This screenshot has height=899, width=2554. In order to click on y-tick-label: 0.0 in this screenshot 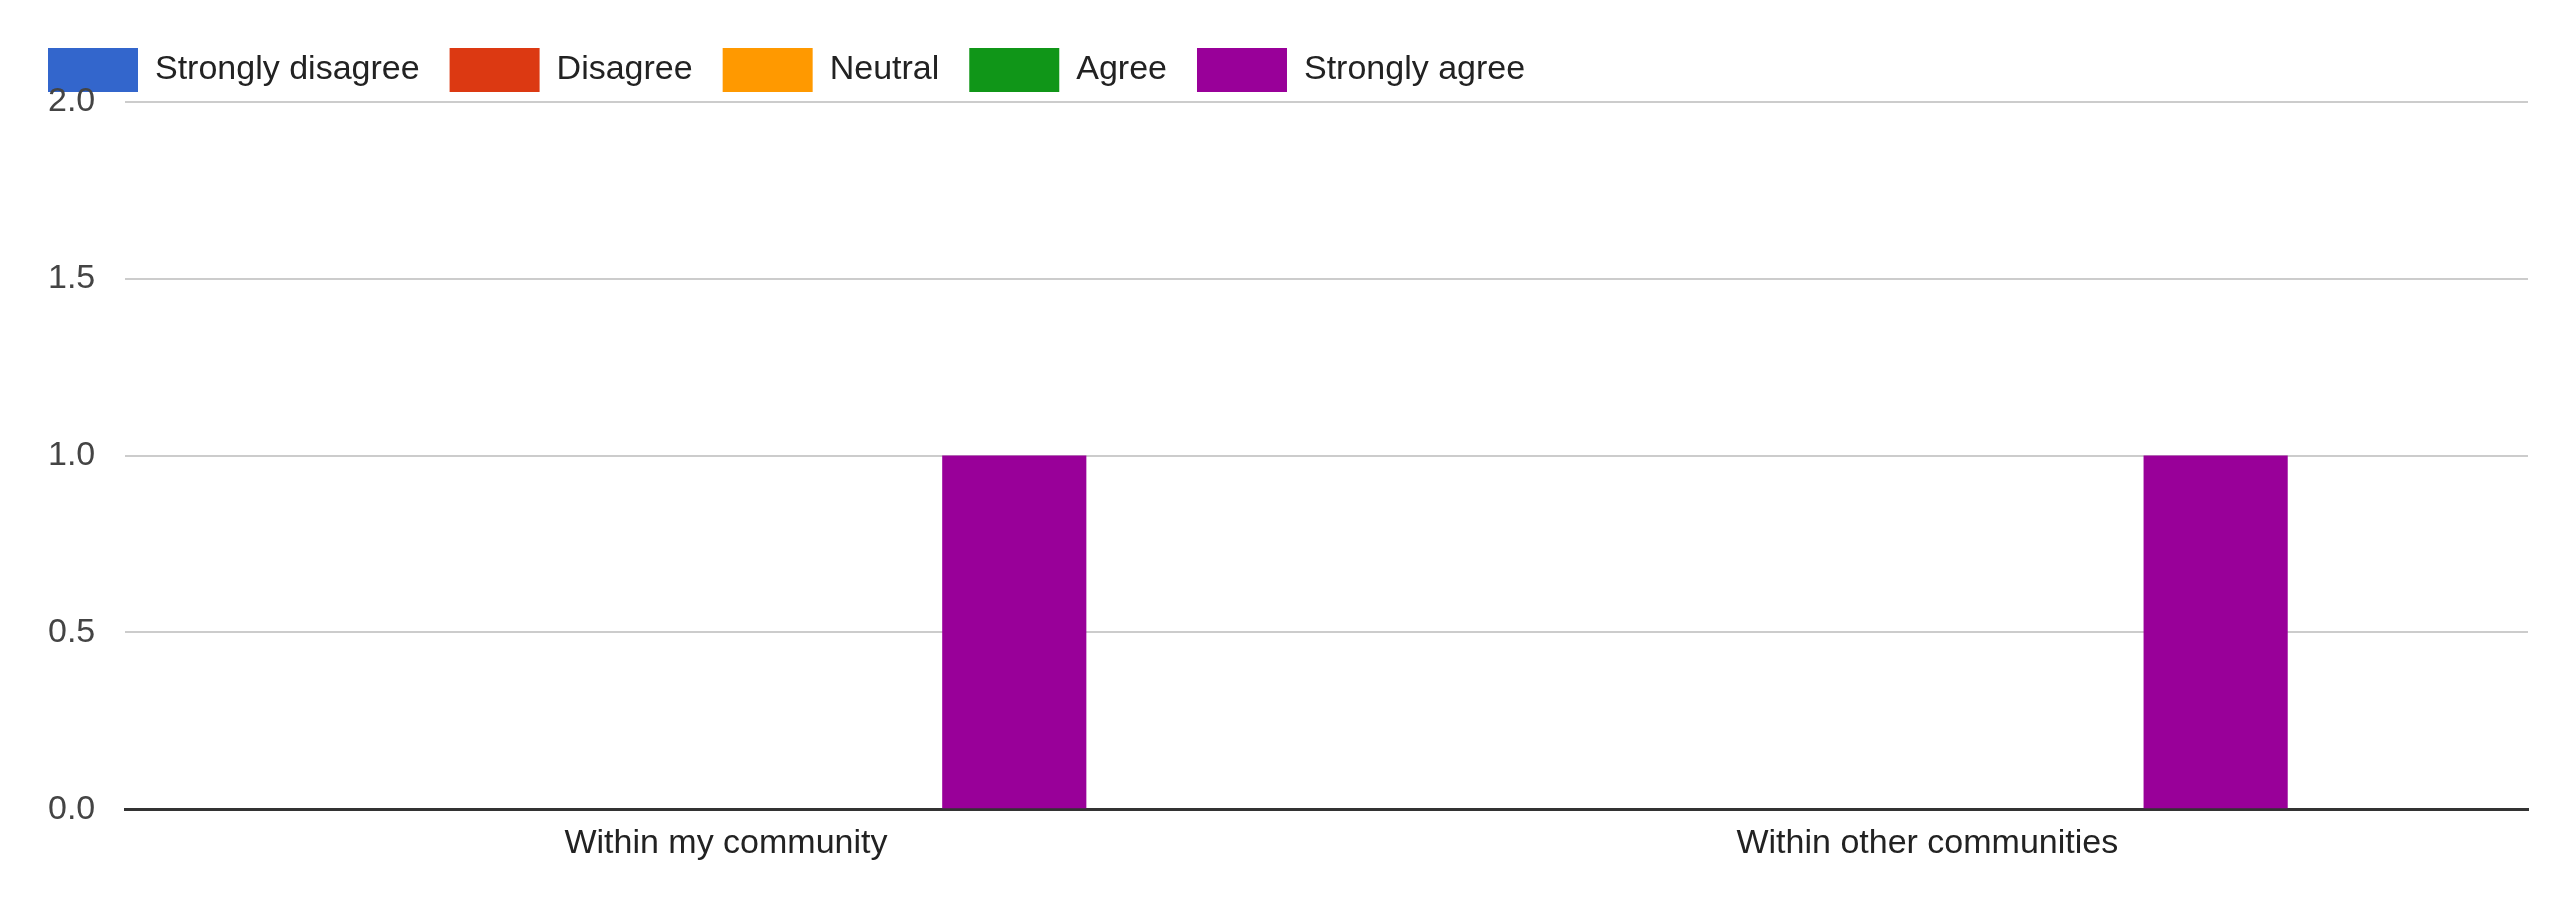, I will do `click(72, 806)`.